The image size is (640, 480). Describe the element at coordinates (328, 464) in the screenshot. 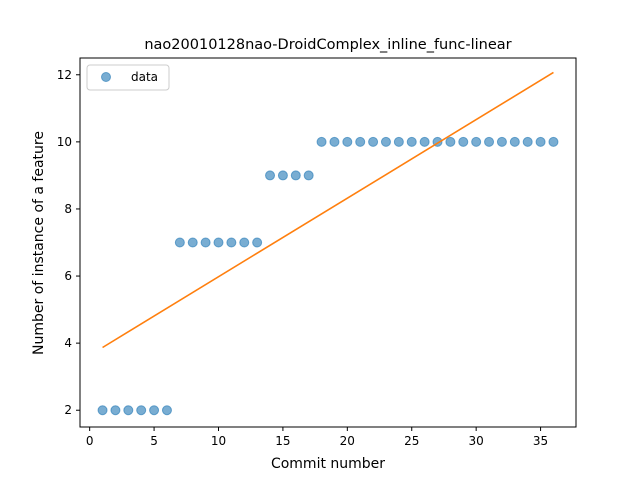

I see `x-axis-label: Commit number` at that location.